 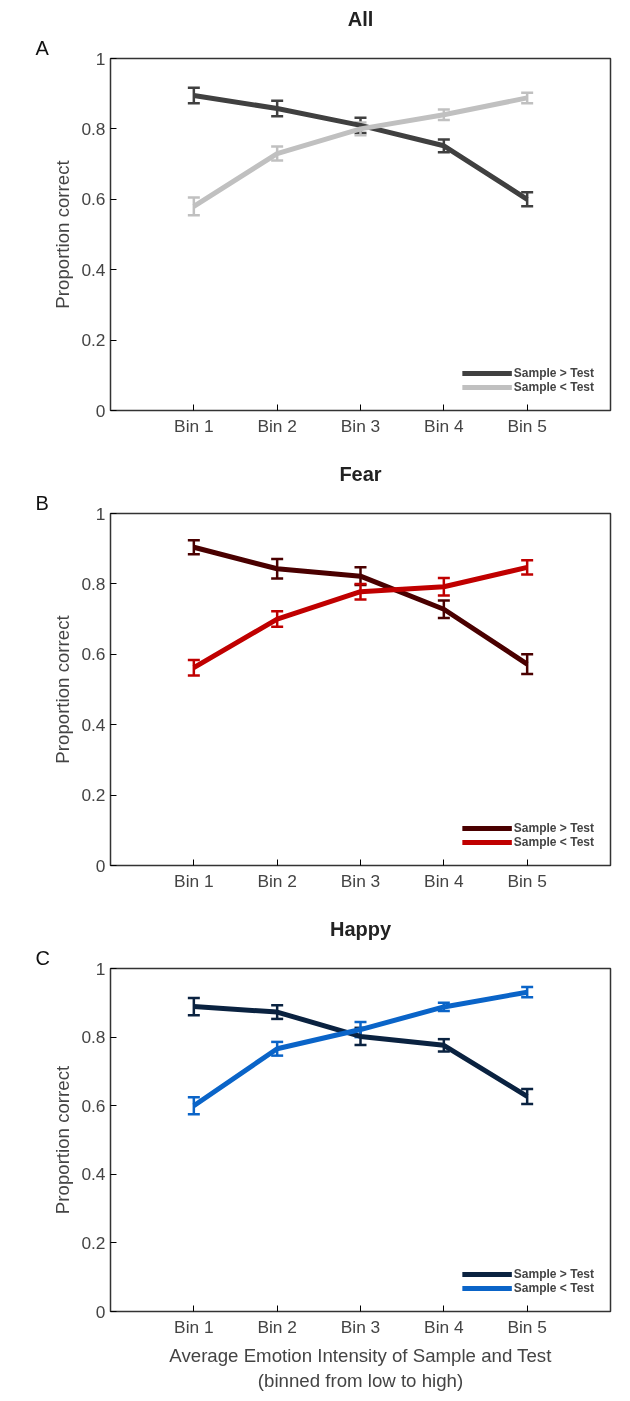 What do you see at coordinates (42, 47) in the screenshot?
I see `text: A` at bounding box center [42, 47].